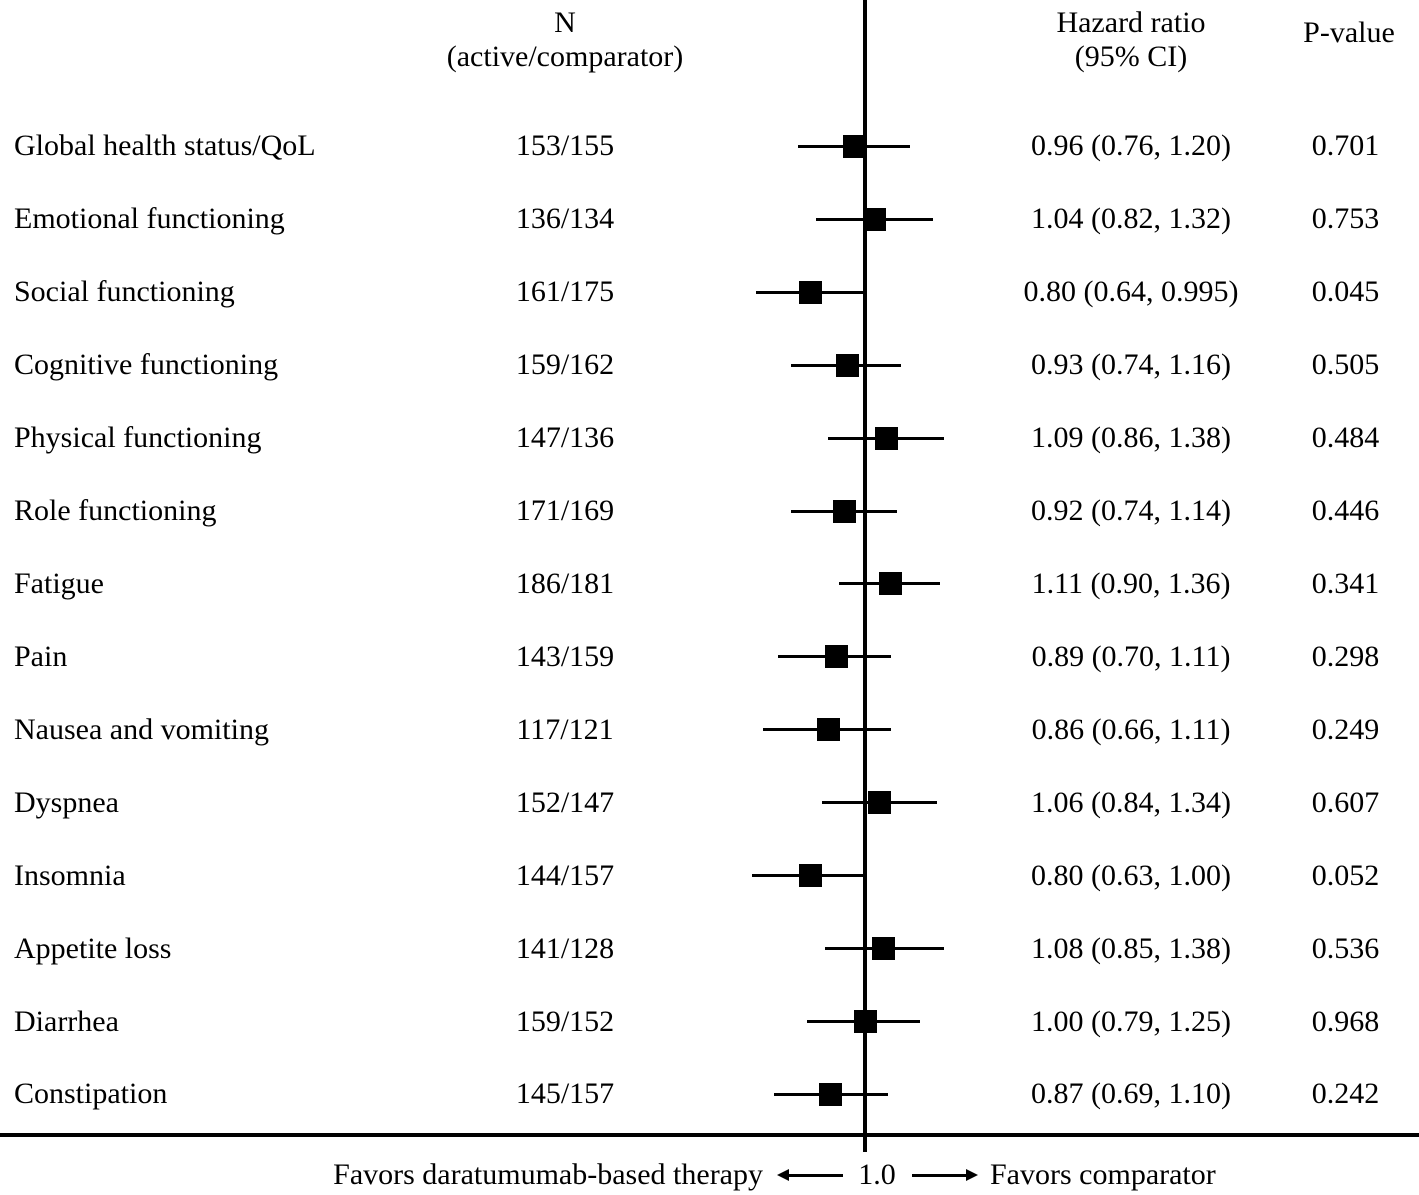 The height and width of the screenshot is (1195, 1419). What do you see at coordinates (565, 1021) in the screenshot?
I see `row-n-value: 159/152` at bounding box center [565, 1021].